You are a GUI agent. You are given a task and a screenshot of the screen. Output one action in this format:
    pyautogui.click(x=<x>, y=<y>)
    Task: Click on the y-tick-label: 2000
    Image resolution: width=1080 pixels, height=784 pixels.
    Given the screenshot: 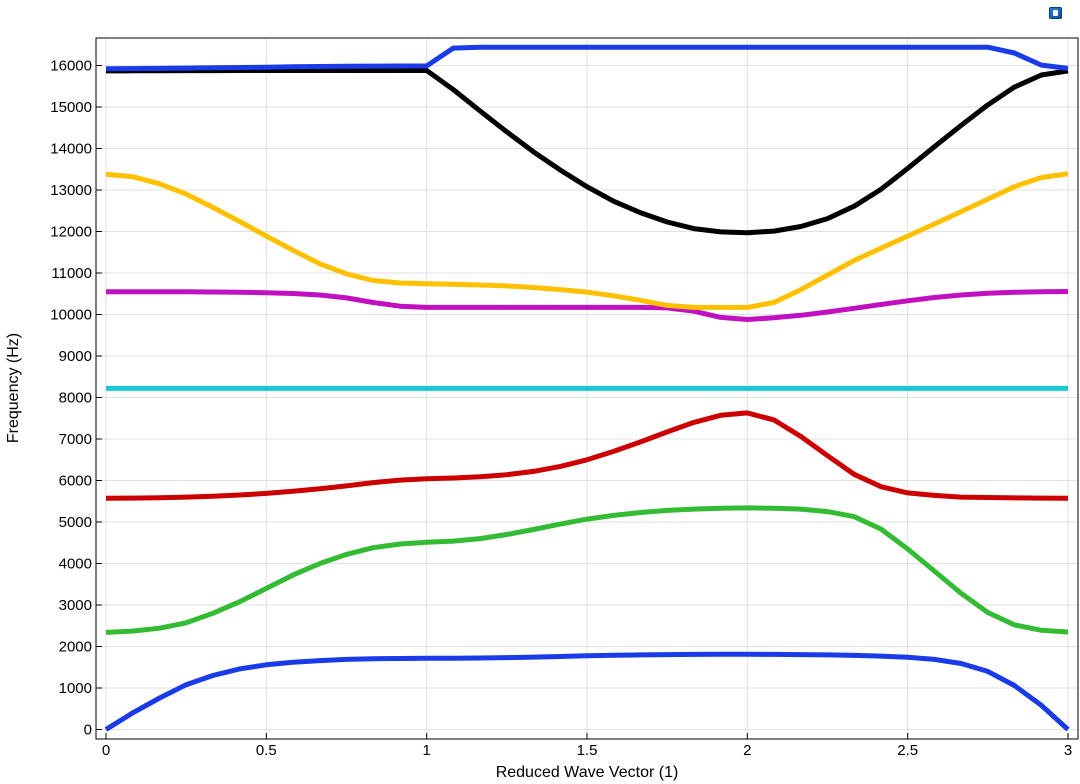 What is the action you would take?
    pyautogui.click(x=75, y=647)
    